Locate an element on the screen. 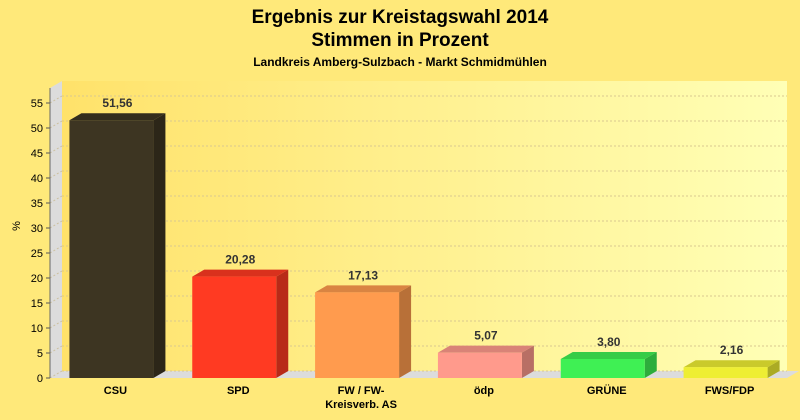 The width and height of the screenshot is (800, 420). y-tick-label: 5 is located at coordinates (40, 354).